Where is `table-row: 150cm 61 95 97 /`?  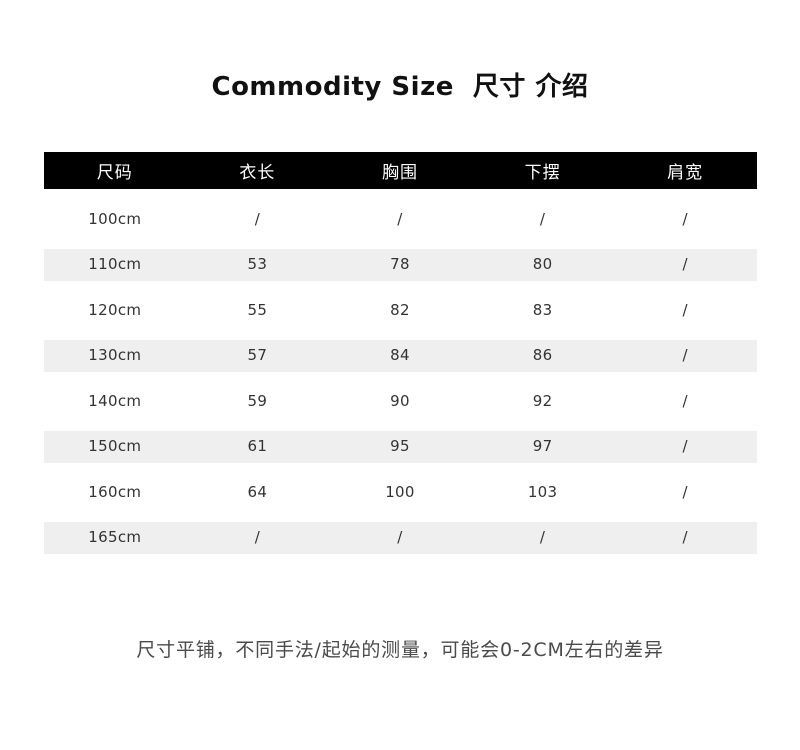 table-row: 150cm 61 95 97 / is located at coordinates (400, 446).